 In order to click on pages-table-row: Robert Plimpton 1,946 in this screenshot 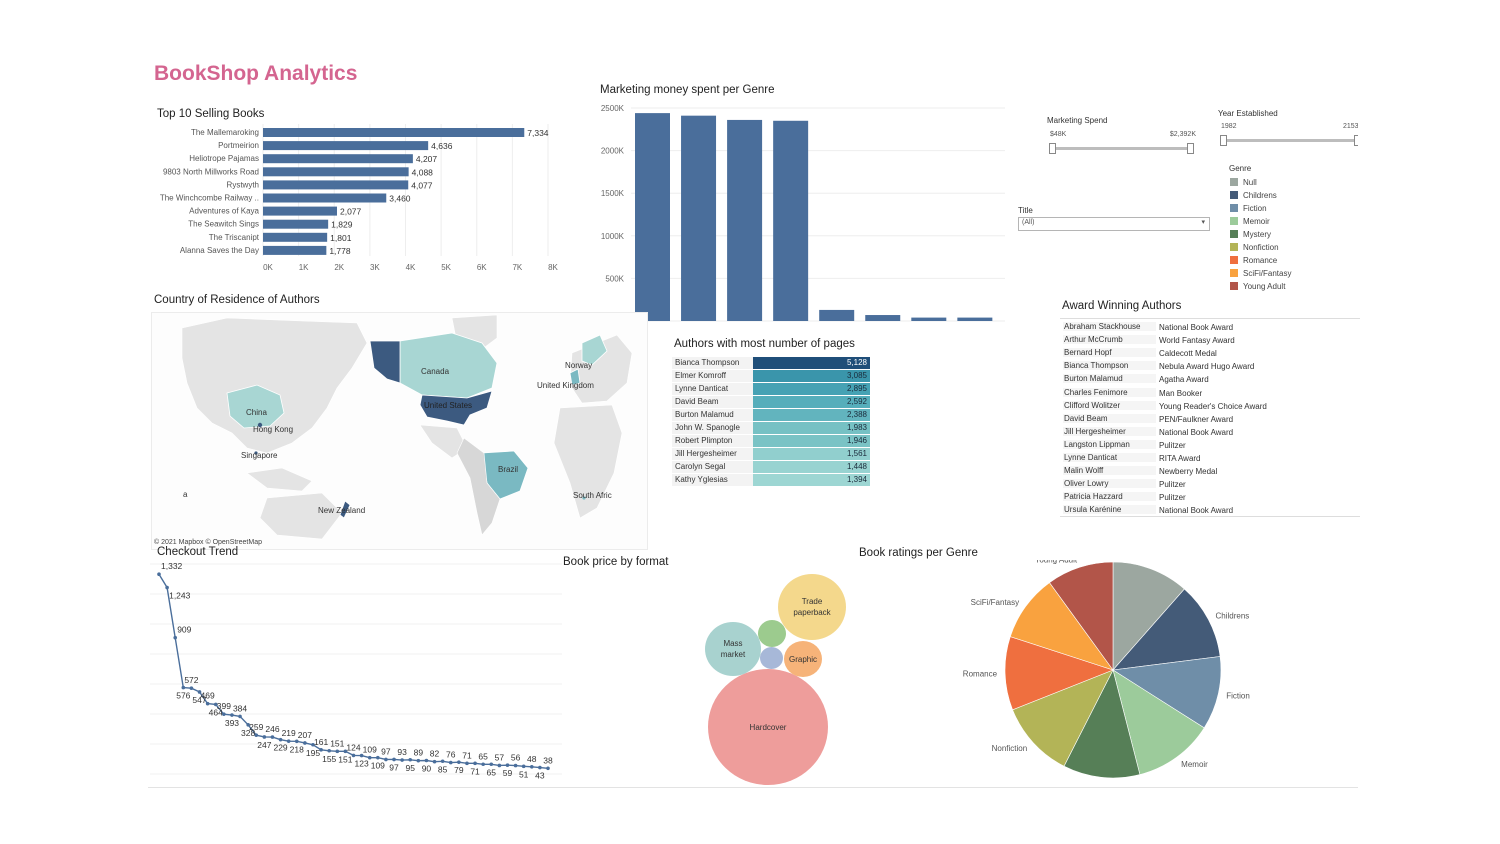, I will do `click(771, 441)`.